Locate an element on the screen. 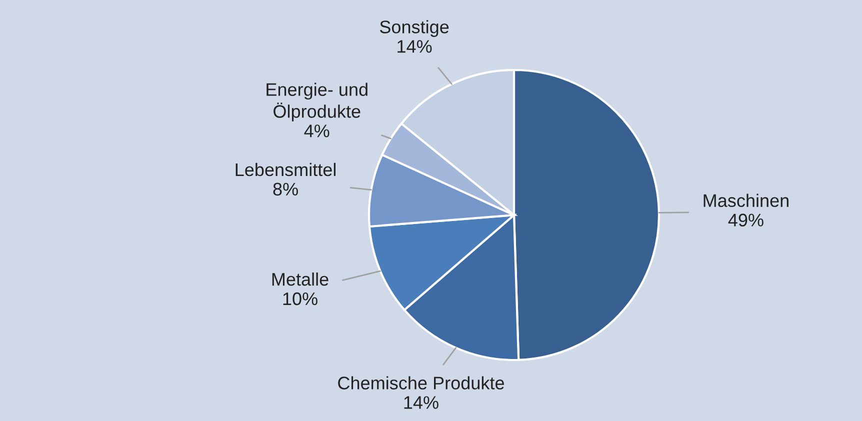 This screenshot has height=421, width=862. slice-label: Chemische Produkte is located at coordinates (421, 383).